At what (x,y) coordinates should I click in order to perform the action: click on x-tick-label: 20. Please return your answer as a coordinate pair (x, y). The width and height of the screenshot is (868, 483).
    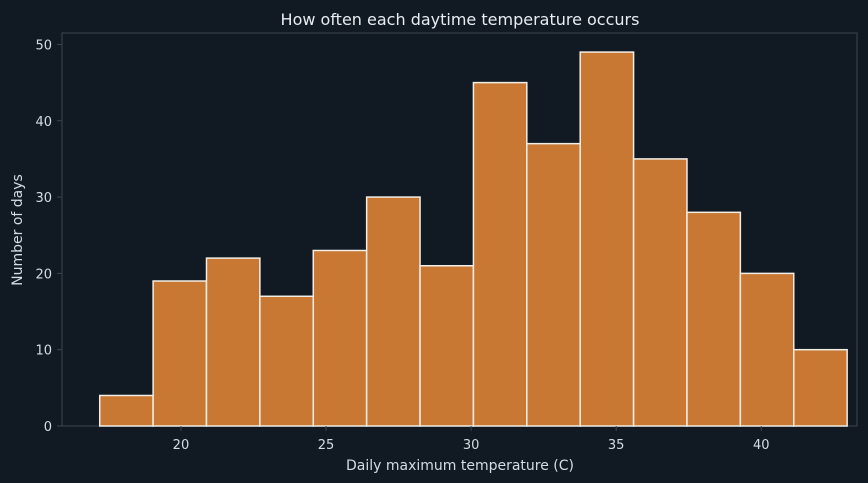
    Looking at the image, I should click on (181, 445).